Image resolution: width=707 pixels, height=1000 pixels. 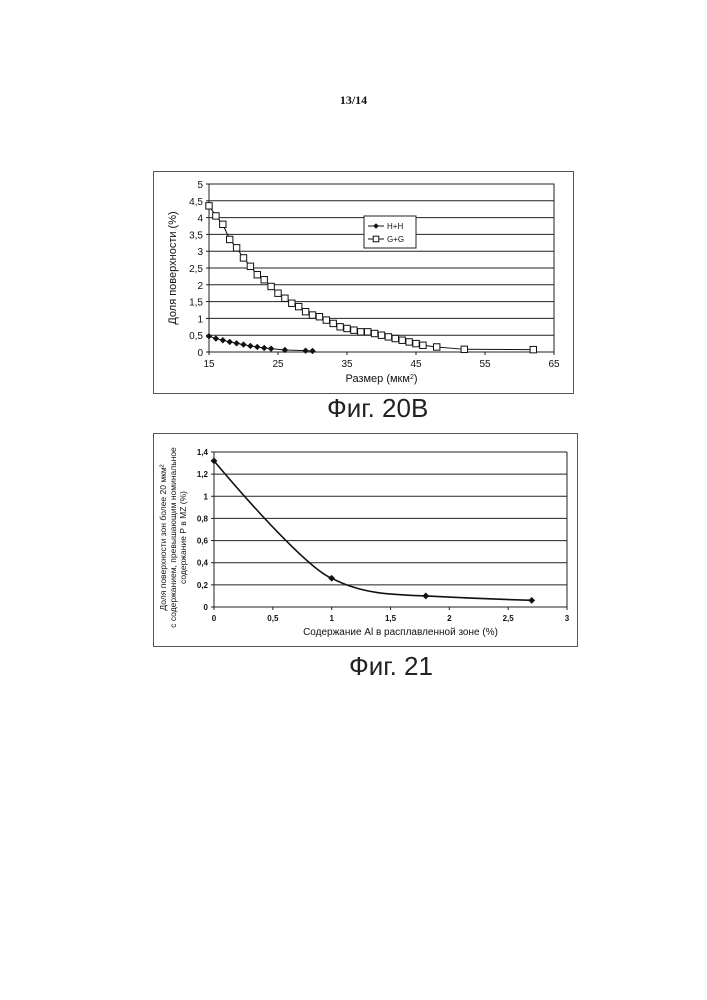 I want to click on legend: H+H G+G, so click(x=390, y=232).